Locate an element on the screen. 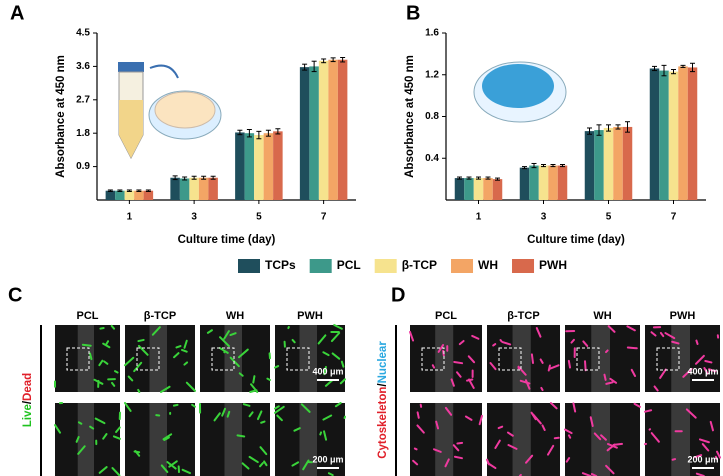  column-label: WH is located at coordinates (602, 316).